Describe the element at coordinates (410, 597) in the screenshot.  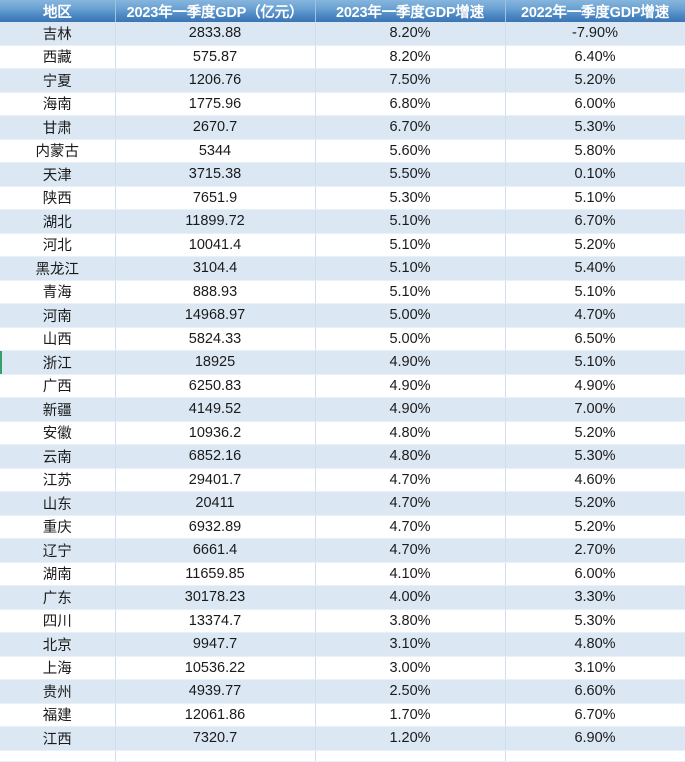
I see `cell-growth-2023: 4.00%` at that location.